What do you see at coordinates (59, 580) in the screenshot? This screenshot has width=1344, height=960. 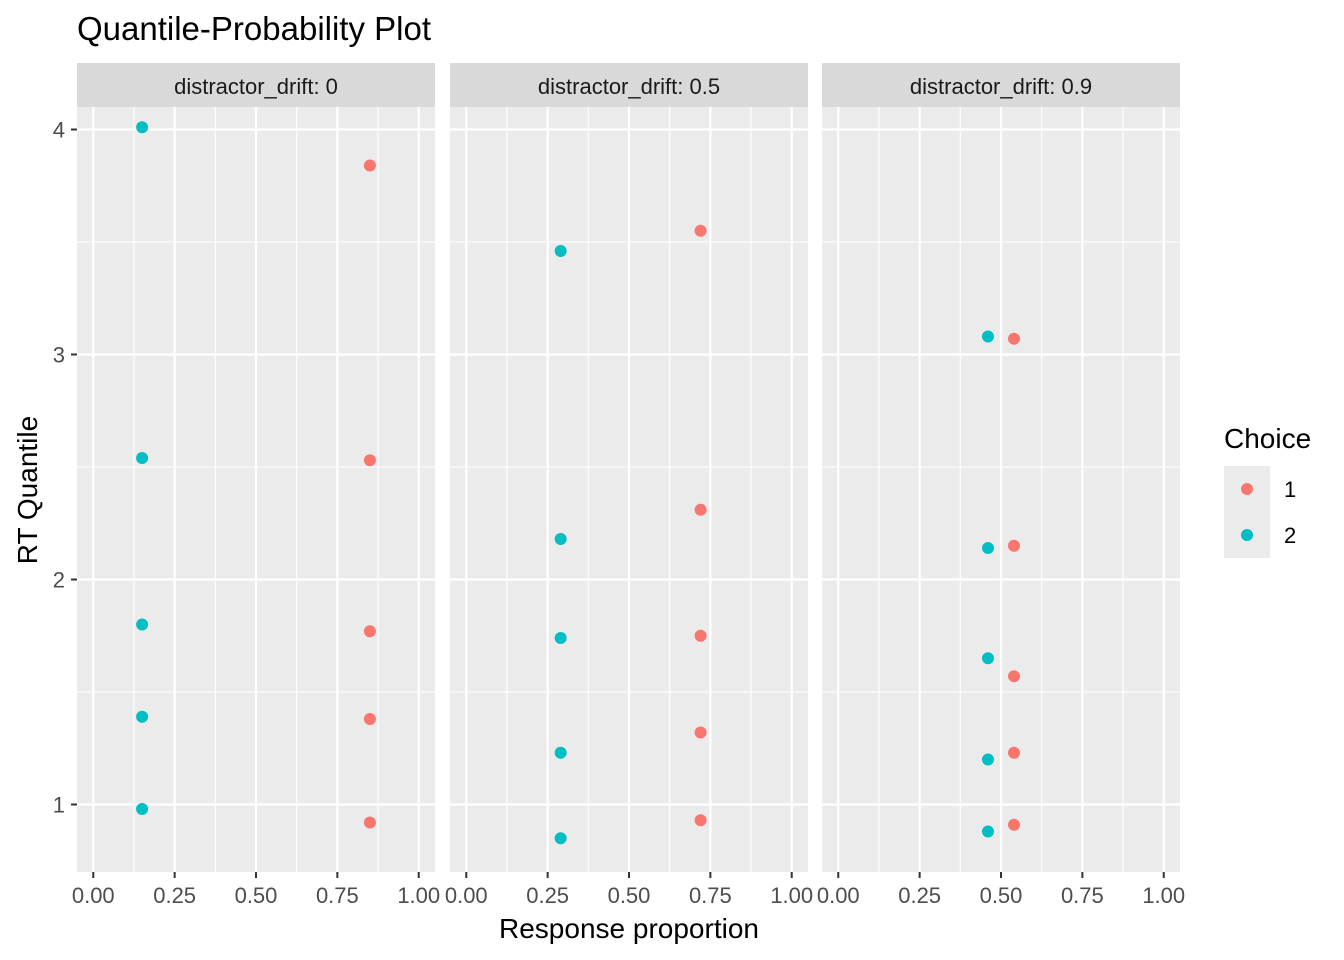 I see `y-tick-label: 2` at bounding box center [59, 580].